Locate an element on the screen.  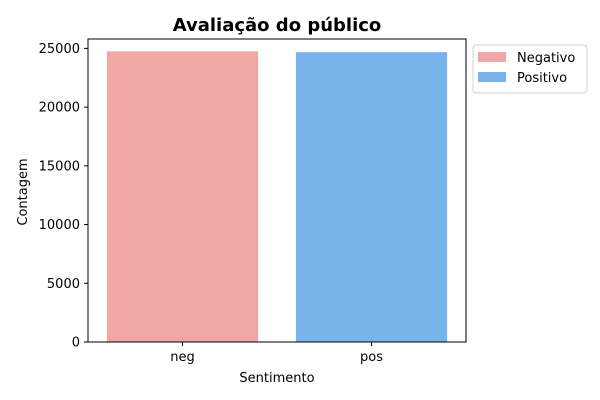
y-tick-label: 0 is located at coordinates (76, 343).